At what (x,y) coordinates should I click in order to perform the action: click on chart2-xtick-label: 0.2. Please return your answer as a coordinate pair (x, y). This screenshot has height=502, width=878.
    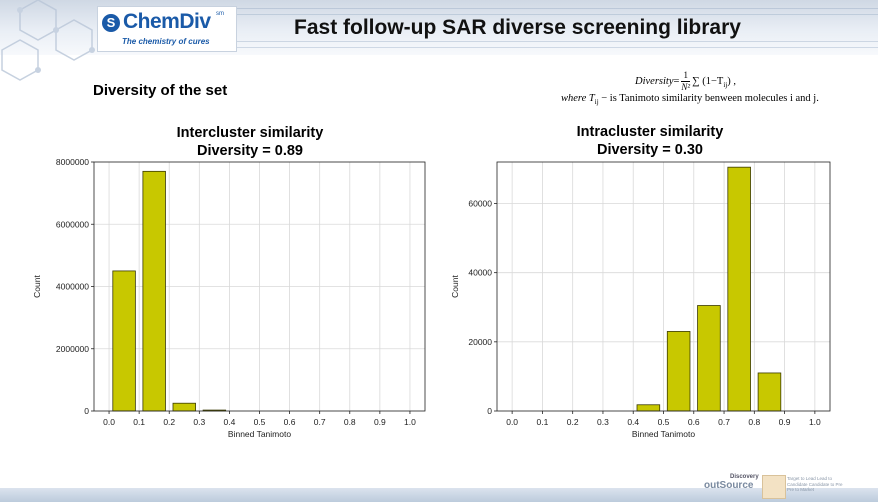
    Looking at the image, I should click on (573, 422).